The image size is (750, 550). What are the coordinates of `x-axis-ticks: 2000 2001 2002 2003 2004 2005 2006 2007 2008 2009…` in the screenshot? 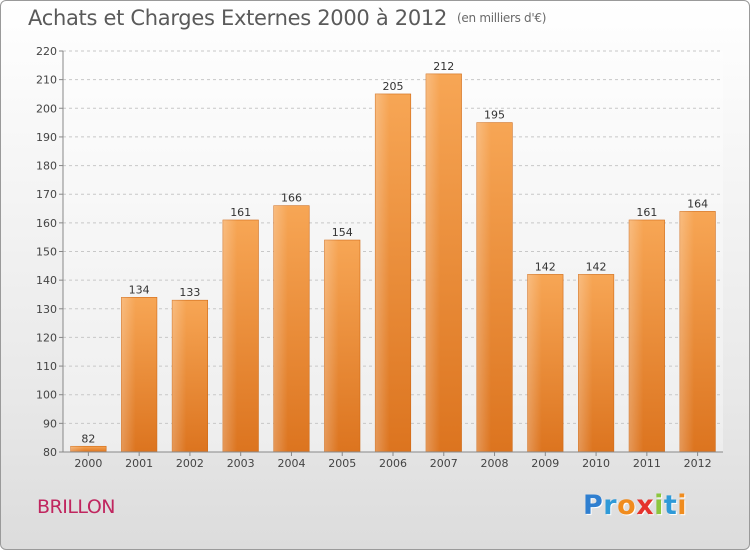 It's located at (393, 461).